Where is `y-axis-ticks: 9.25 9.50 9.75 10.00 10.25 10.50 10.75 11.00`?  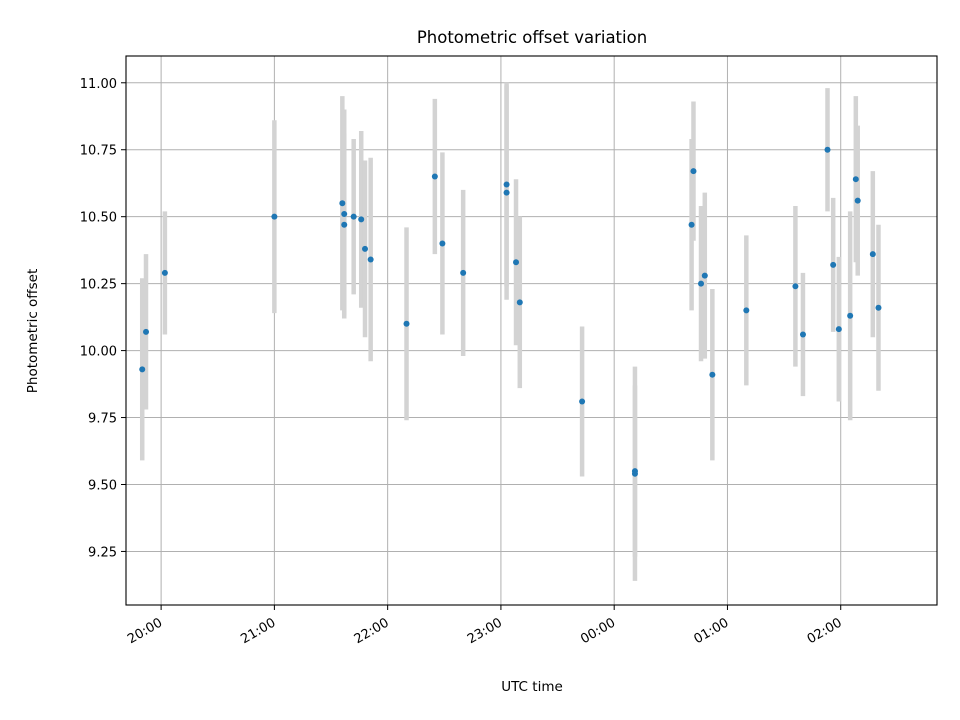
y-axis-ticks: 9.25 9.50 9.75 10.00 10.25 10.50 10.75 11.00 is located at coordinates (103, 318).